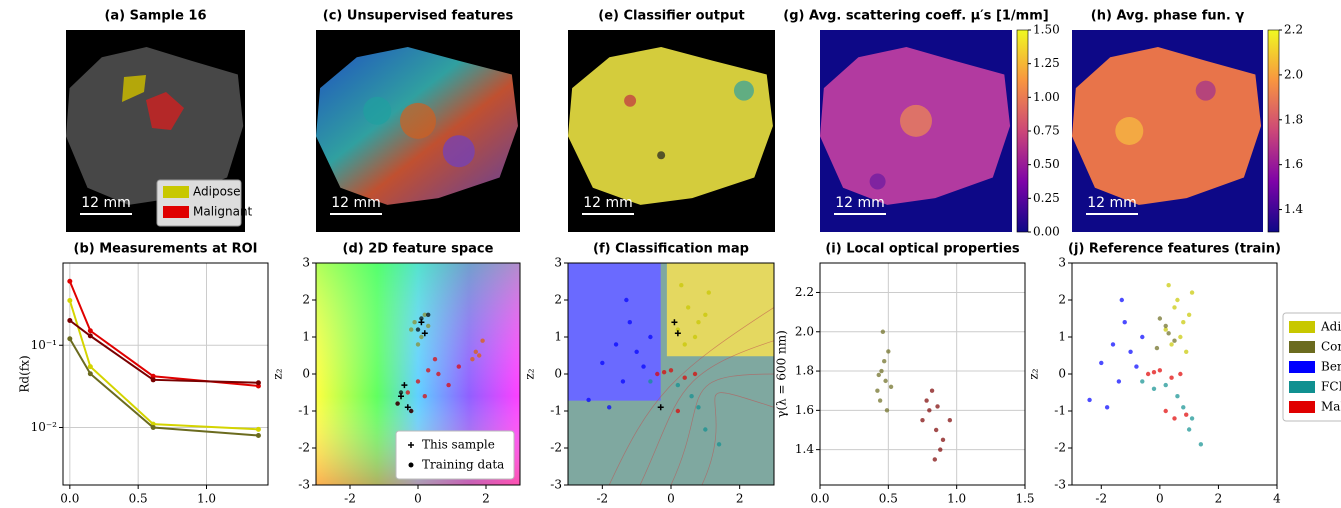 The image size is (1341, 508). What do you see at coordinates (1331, 347) in the screenshot?
I see `legend-label: Connective` at bounding box center [1331, 347].